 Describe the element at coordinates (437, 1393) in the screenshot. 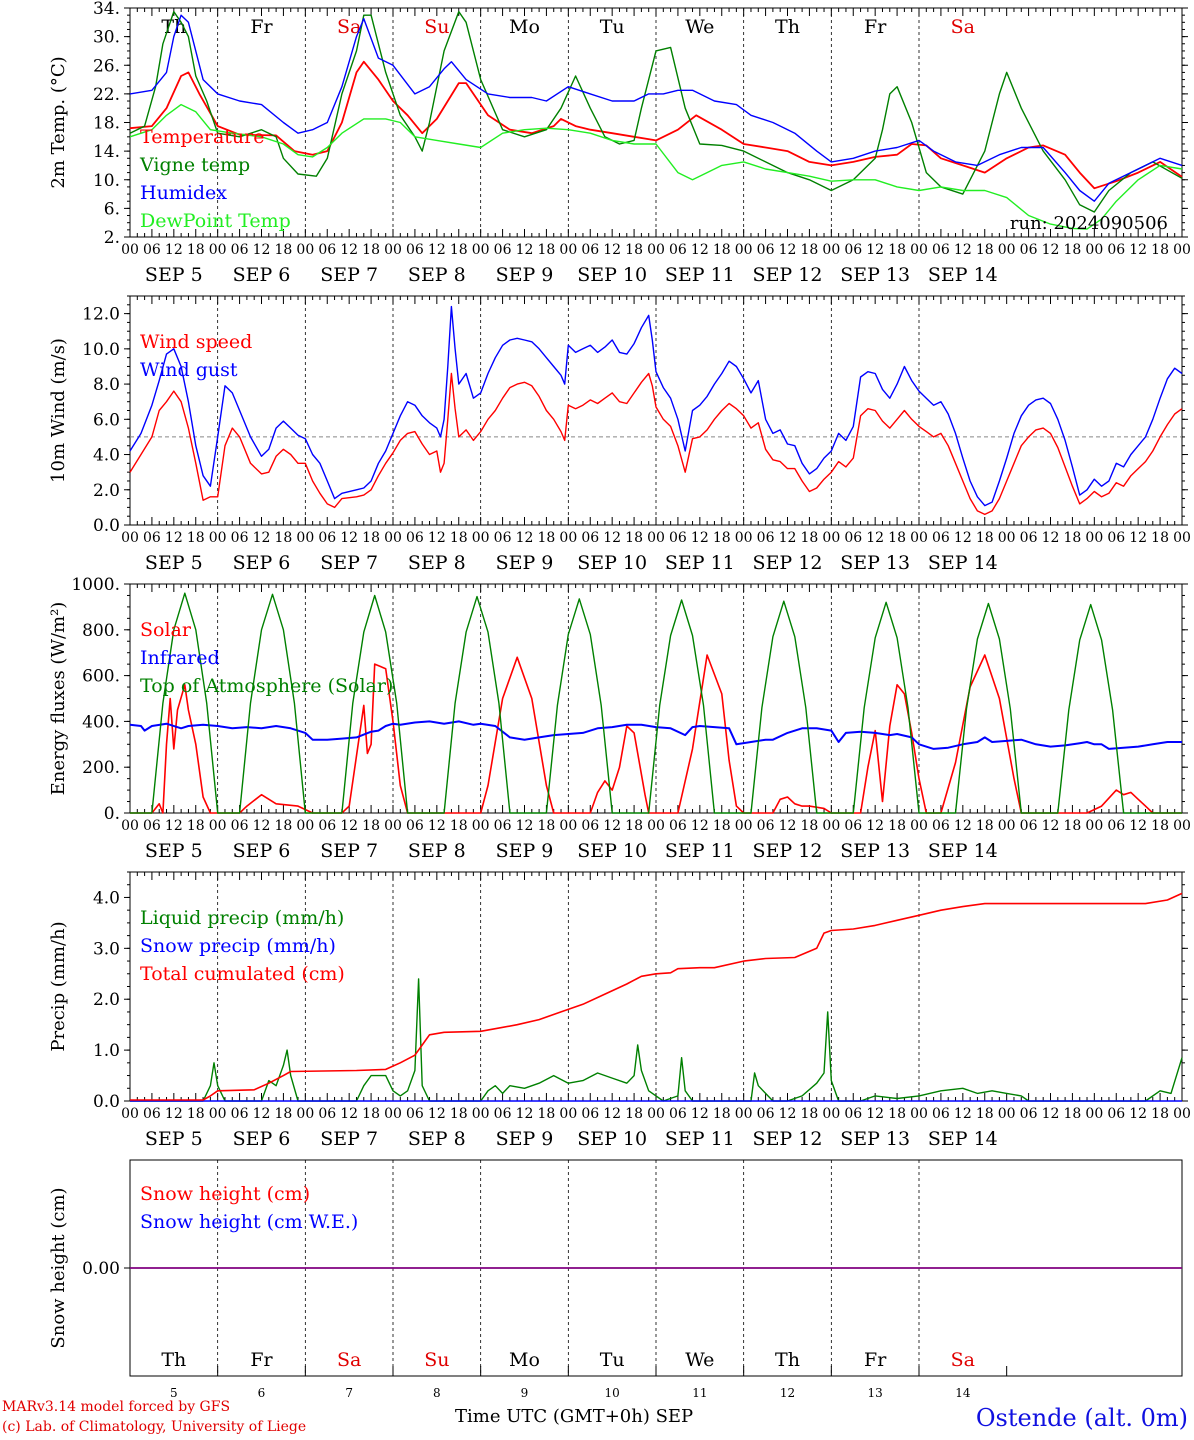

I see `day-number-label: 8` at that location.